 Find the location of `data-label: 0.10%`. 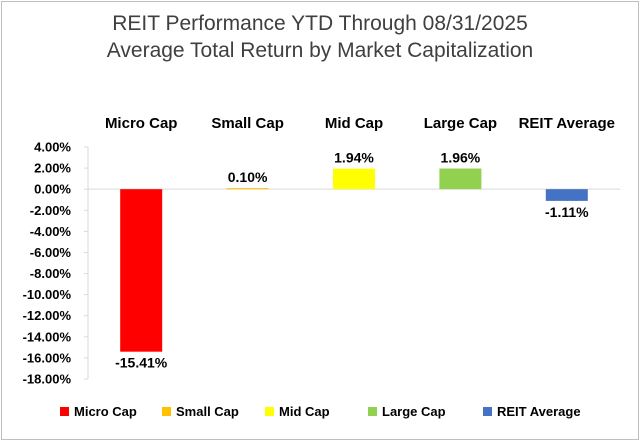

data-label: 0.10% is located at coordinates (248, 177).